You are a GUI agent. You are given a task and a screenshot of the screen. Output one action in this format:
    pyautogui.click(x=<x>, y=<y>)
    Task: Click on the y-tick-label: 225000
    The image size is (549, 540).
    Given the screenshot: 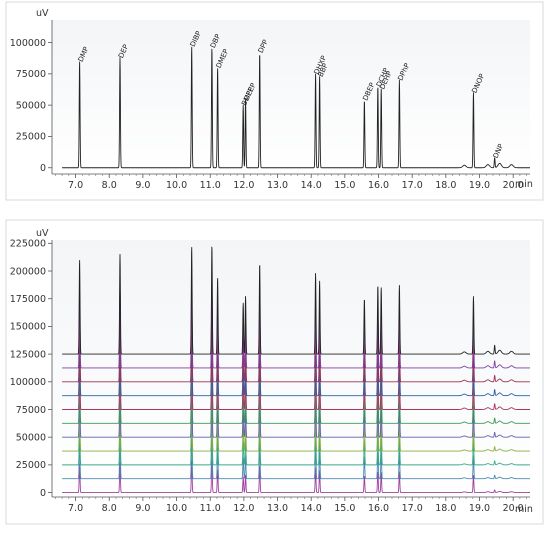 What is the action you would take?
    pyautogui.click(x=28, y=244)
    